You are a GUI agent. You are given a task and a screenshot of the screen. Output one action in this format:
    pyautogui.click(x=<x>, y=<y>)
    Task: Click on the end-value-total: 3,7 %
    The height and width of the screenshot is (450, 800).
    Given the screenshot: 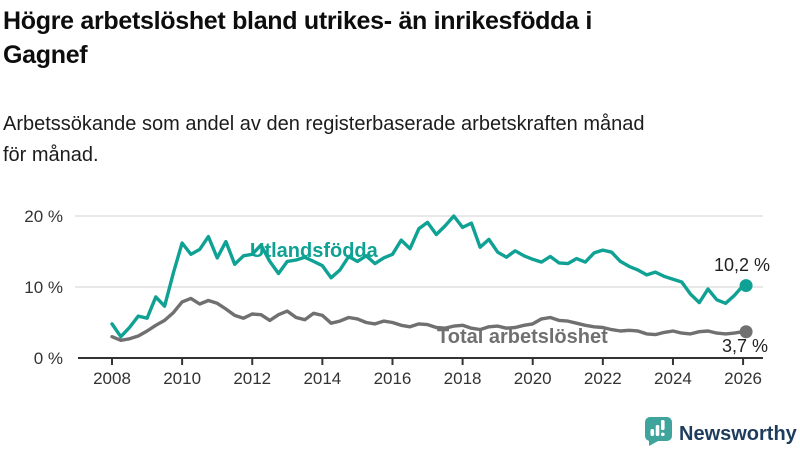 What is the action you would take?
    pyautogui.click(x=745, y=346)
    